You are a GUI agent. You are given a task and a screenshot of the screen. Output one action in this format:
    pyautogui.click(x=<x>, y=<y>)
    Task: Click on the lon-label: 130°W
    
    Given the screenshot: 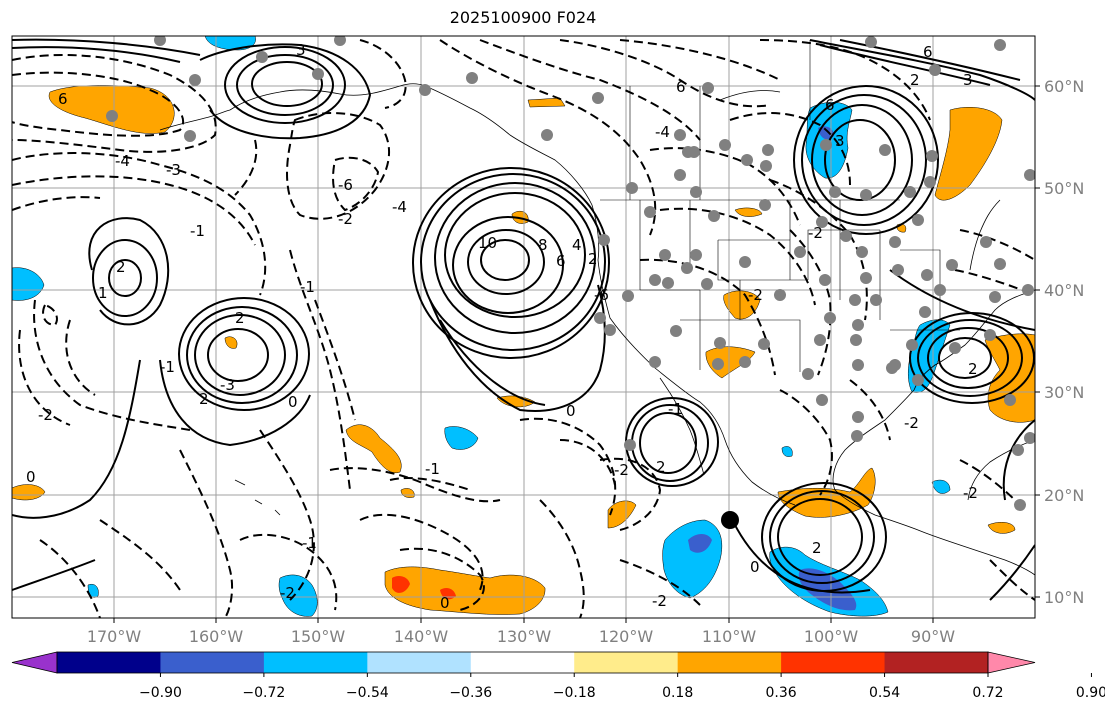 What is the action you would take?
    pyautogui.click(x=524, y=636)
    